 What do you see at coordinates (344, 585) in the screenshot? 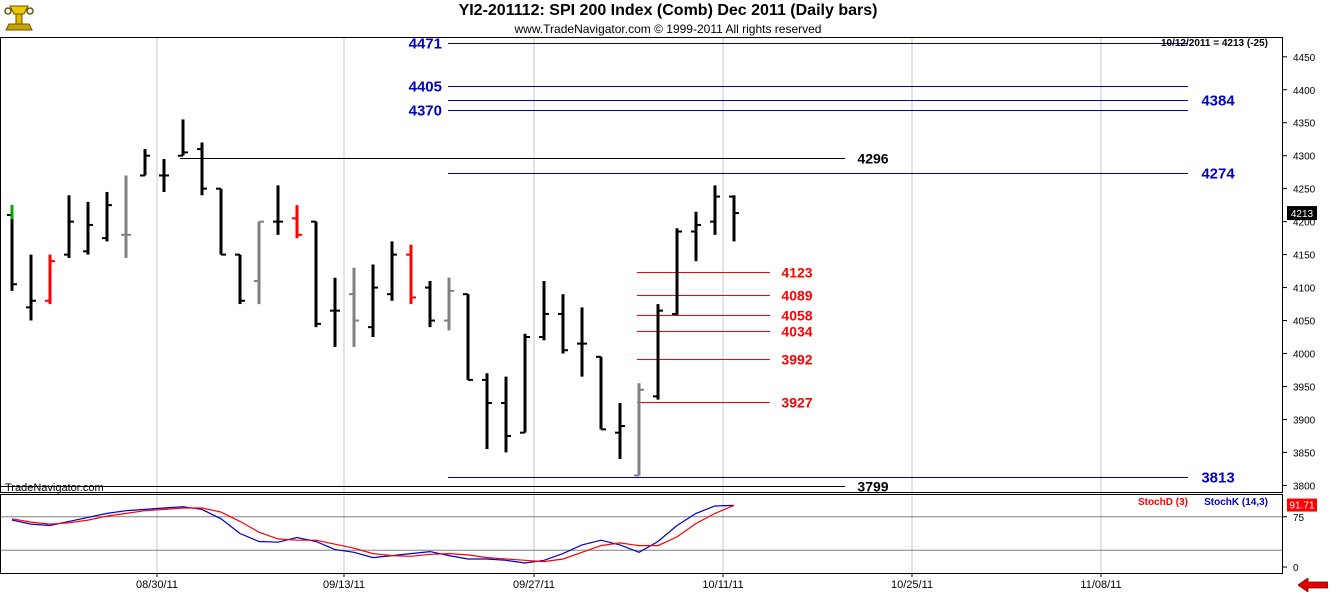
I see `x-tick-label: 09/13/11` at bounding box center [344, 585].